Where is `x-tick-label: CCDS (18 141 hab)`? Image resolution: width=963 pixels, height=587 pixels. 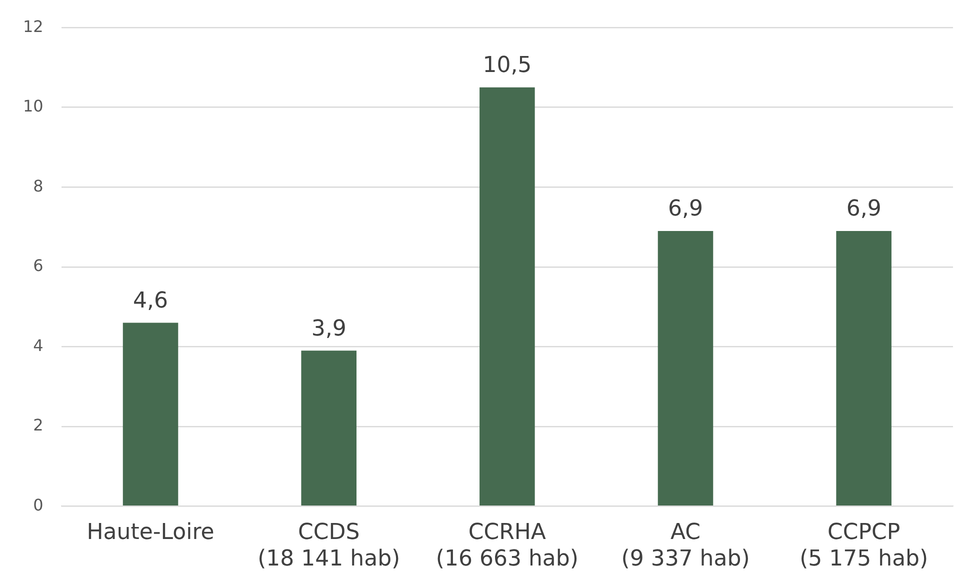 x-tick-label: CCDS (18 141 hab) is located at coordinates (329, 546).